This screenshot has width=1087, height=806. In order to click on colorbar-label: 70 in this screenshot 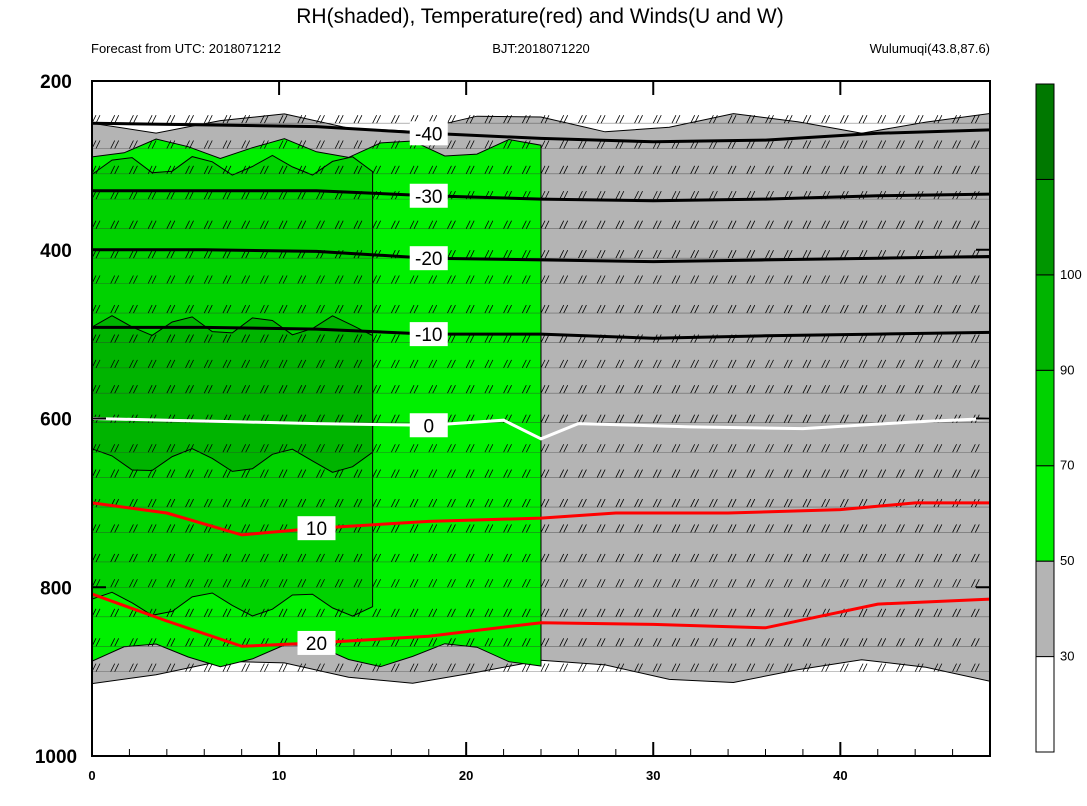, I will do `click(1067, 465)`.